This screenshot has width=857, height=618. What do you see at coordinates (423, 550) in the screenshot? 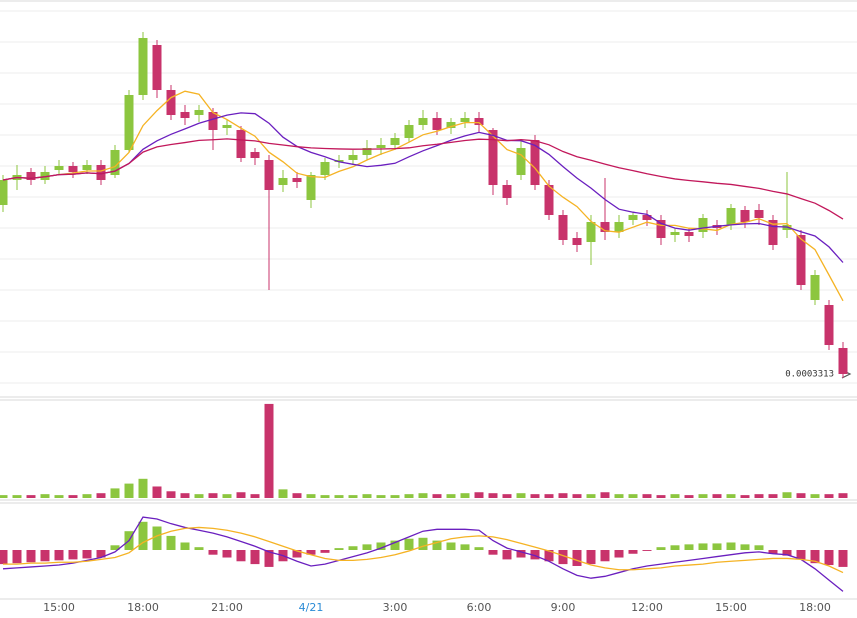
I see `macd-dea-line` at bounding box center [423, 550].